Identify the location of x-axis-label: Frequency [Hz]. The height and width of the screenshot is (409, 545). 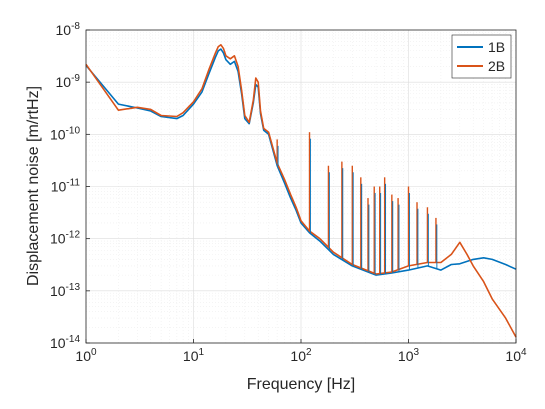
(301, 384).